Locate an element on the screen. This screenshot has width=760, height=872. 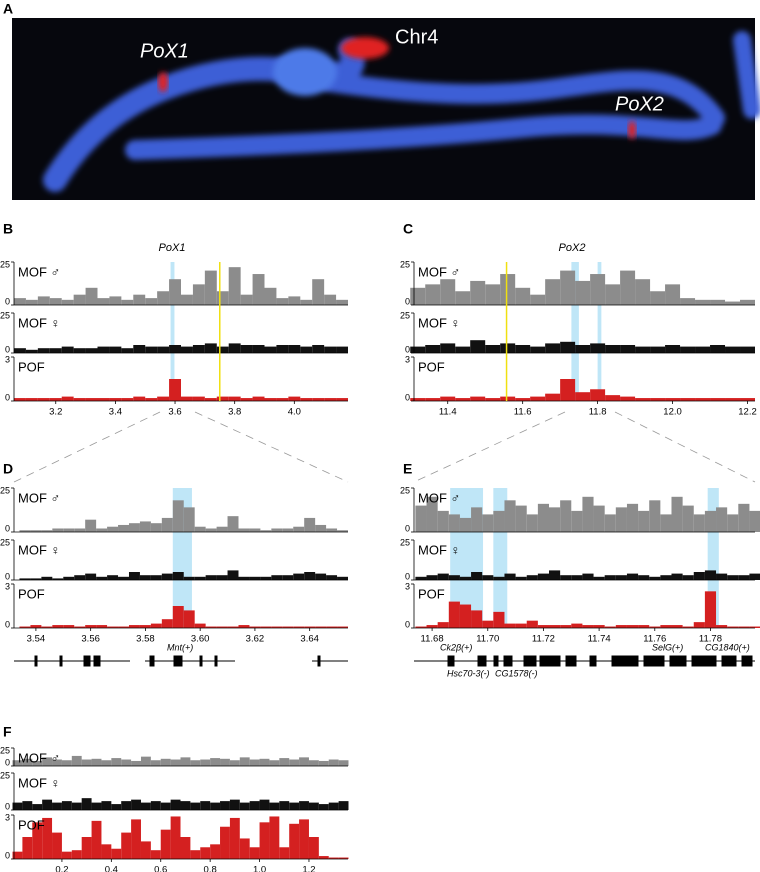
x-tick-label: 0.4 is located at coordinates (111, 868).